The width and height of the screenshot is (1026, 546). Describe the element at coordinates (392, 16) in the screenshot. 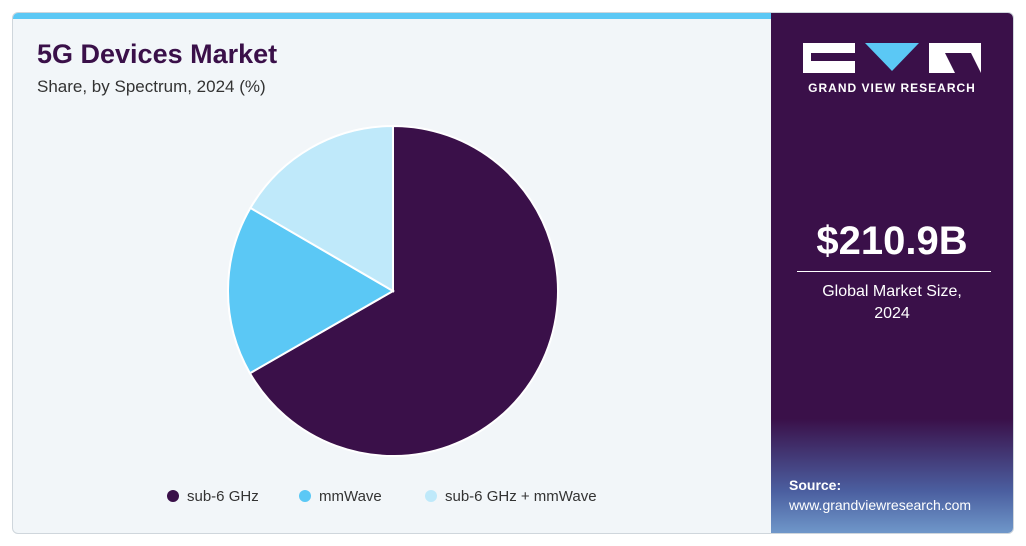

I see `top-bar` at that location.